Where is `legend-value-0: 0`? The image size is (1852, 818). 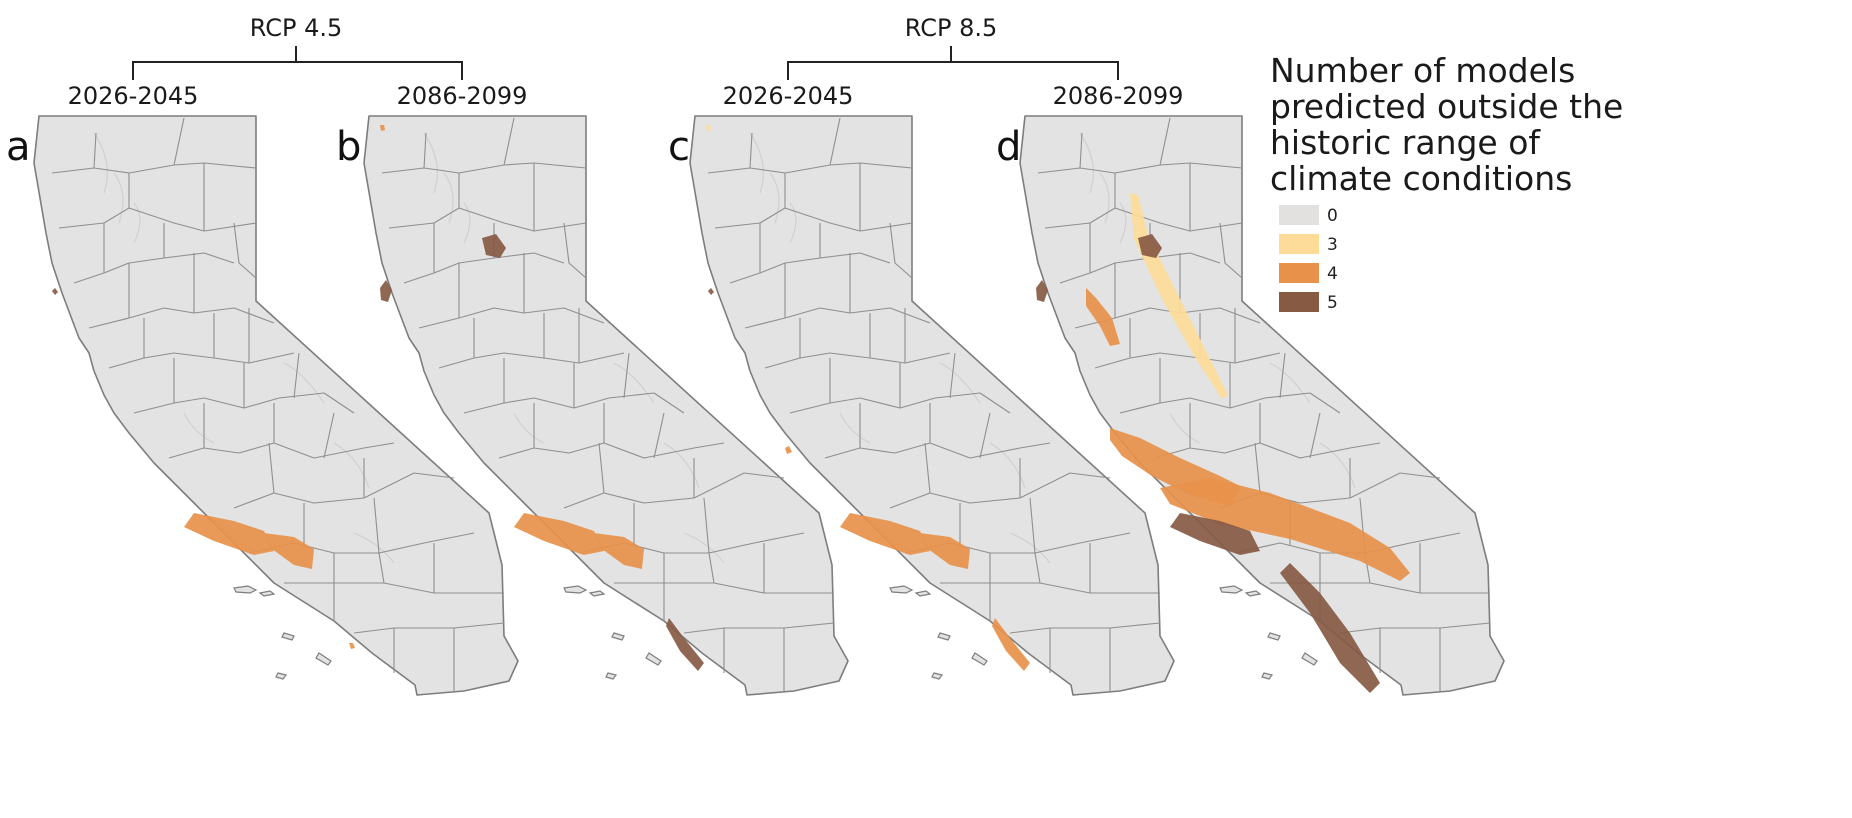 legend-value-0: 0 is located at coordinates (1332, 216).